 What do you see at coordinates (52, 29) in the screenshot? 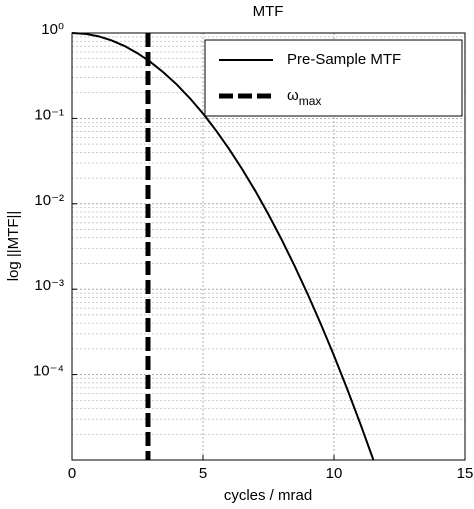
I see `y-tick-label: 10⁰` at bounding box center [52, 29].